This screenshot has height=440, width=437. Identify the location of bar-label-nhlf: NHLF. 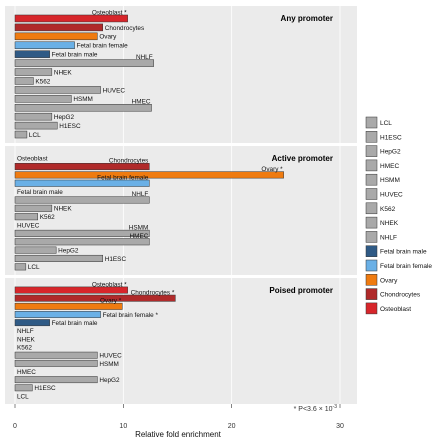
(144, 57).